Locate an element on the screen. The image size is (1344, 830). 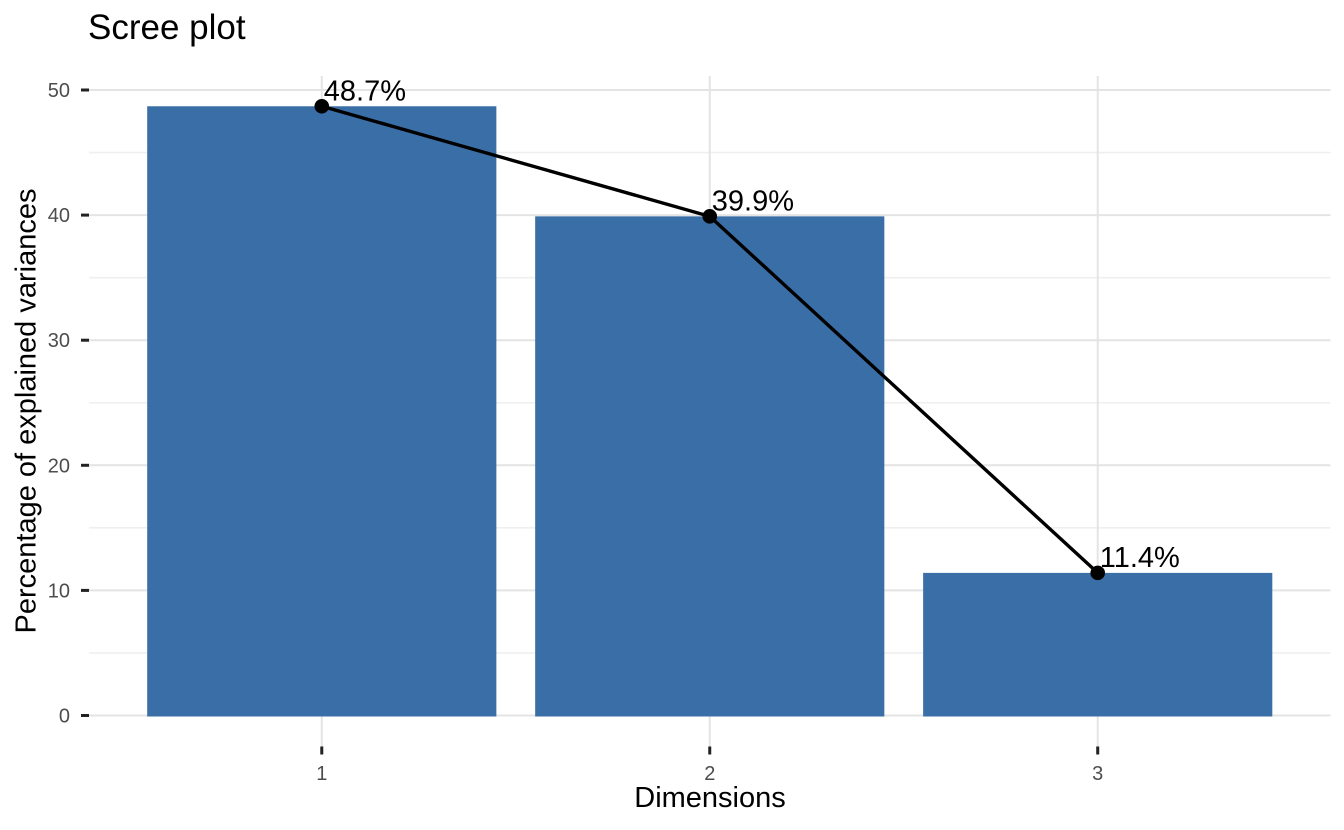
y-tick-label: 20 is located at coordinates (59, 466).